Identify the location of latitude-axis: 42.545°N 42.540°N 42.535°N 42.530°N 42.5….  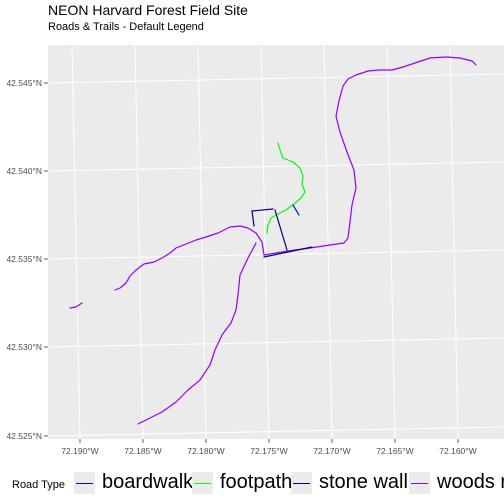
(27, 259).